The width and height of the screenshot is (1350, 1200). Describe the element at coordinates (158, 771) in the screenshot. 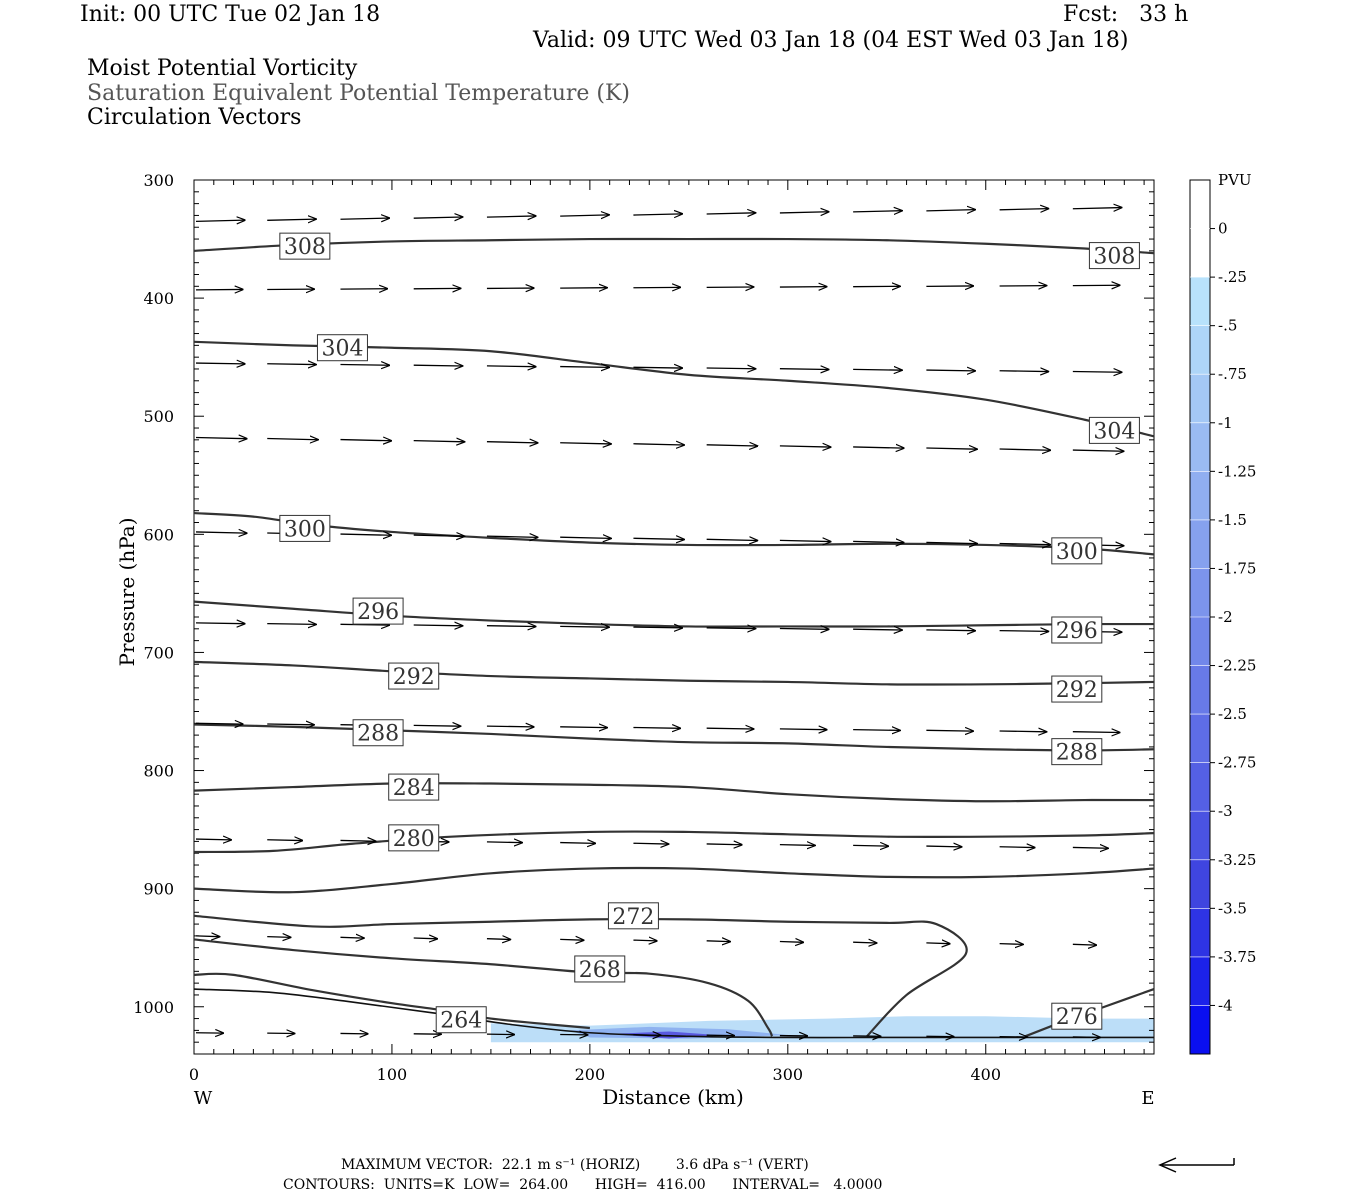

I see `y-tick-label: 800` at that location.